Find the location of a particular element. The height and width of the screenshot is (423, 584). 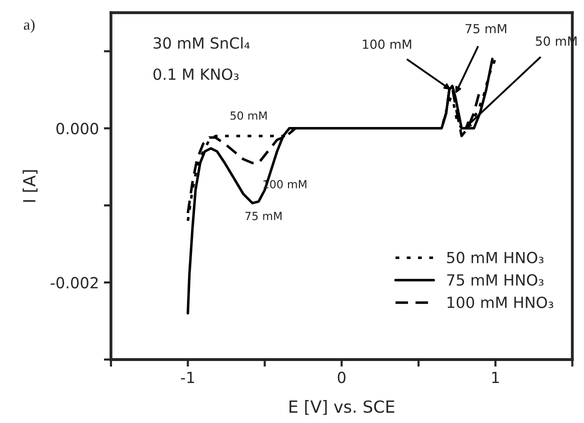

y-tick-label: 0.000 is located at coordinates (77, 128).